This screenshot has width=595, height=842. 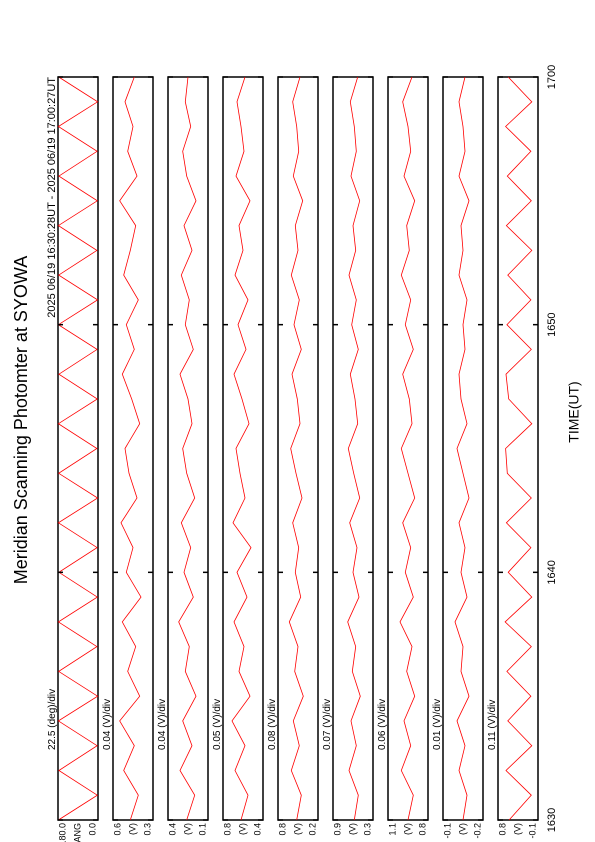 What do you see at coordinates (337, 829) in the screenshot?
I see `y-tick-label: 0.9` at bounding box center [337, 829].